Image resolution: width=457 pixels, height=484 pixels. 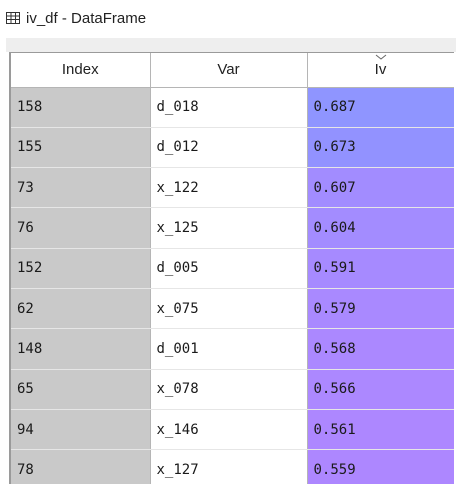 I want to click on title-bar: iv_df - DataFrame, so click(x=228, y=18).